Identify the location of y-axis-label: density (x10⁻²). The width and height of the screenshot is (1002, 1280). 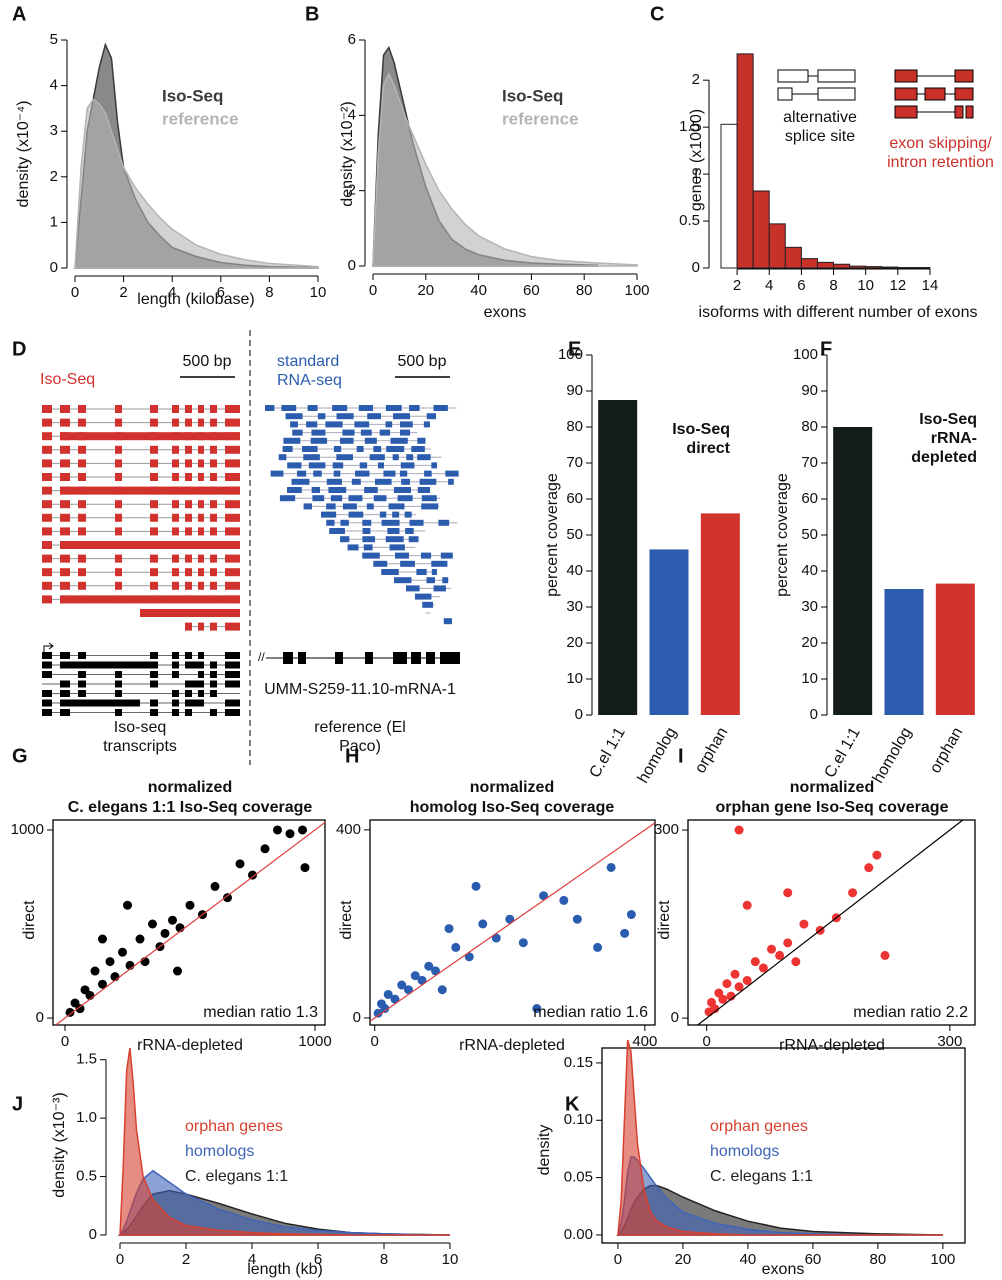
(347, 153).